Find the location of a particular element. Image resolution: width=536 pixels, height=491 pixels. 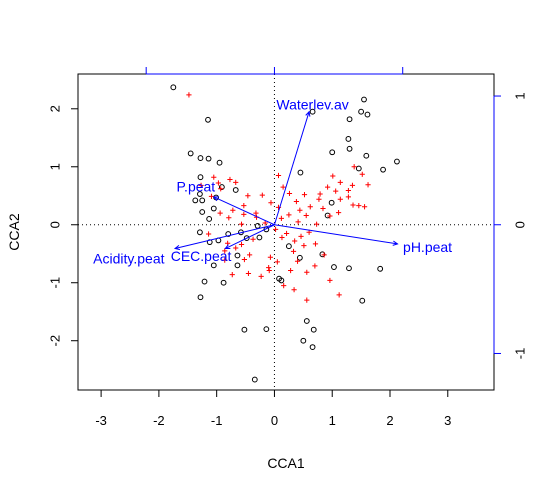

arrow-label: Waterlev.av is located at coordinates (312, 105).